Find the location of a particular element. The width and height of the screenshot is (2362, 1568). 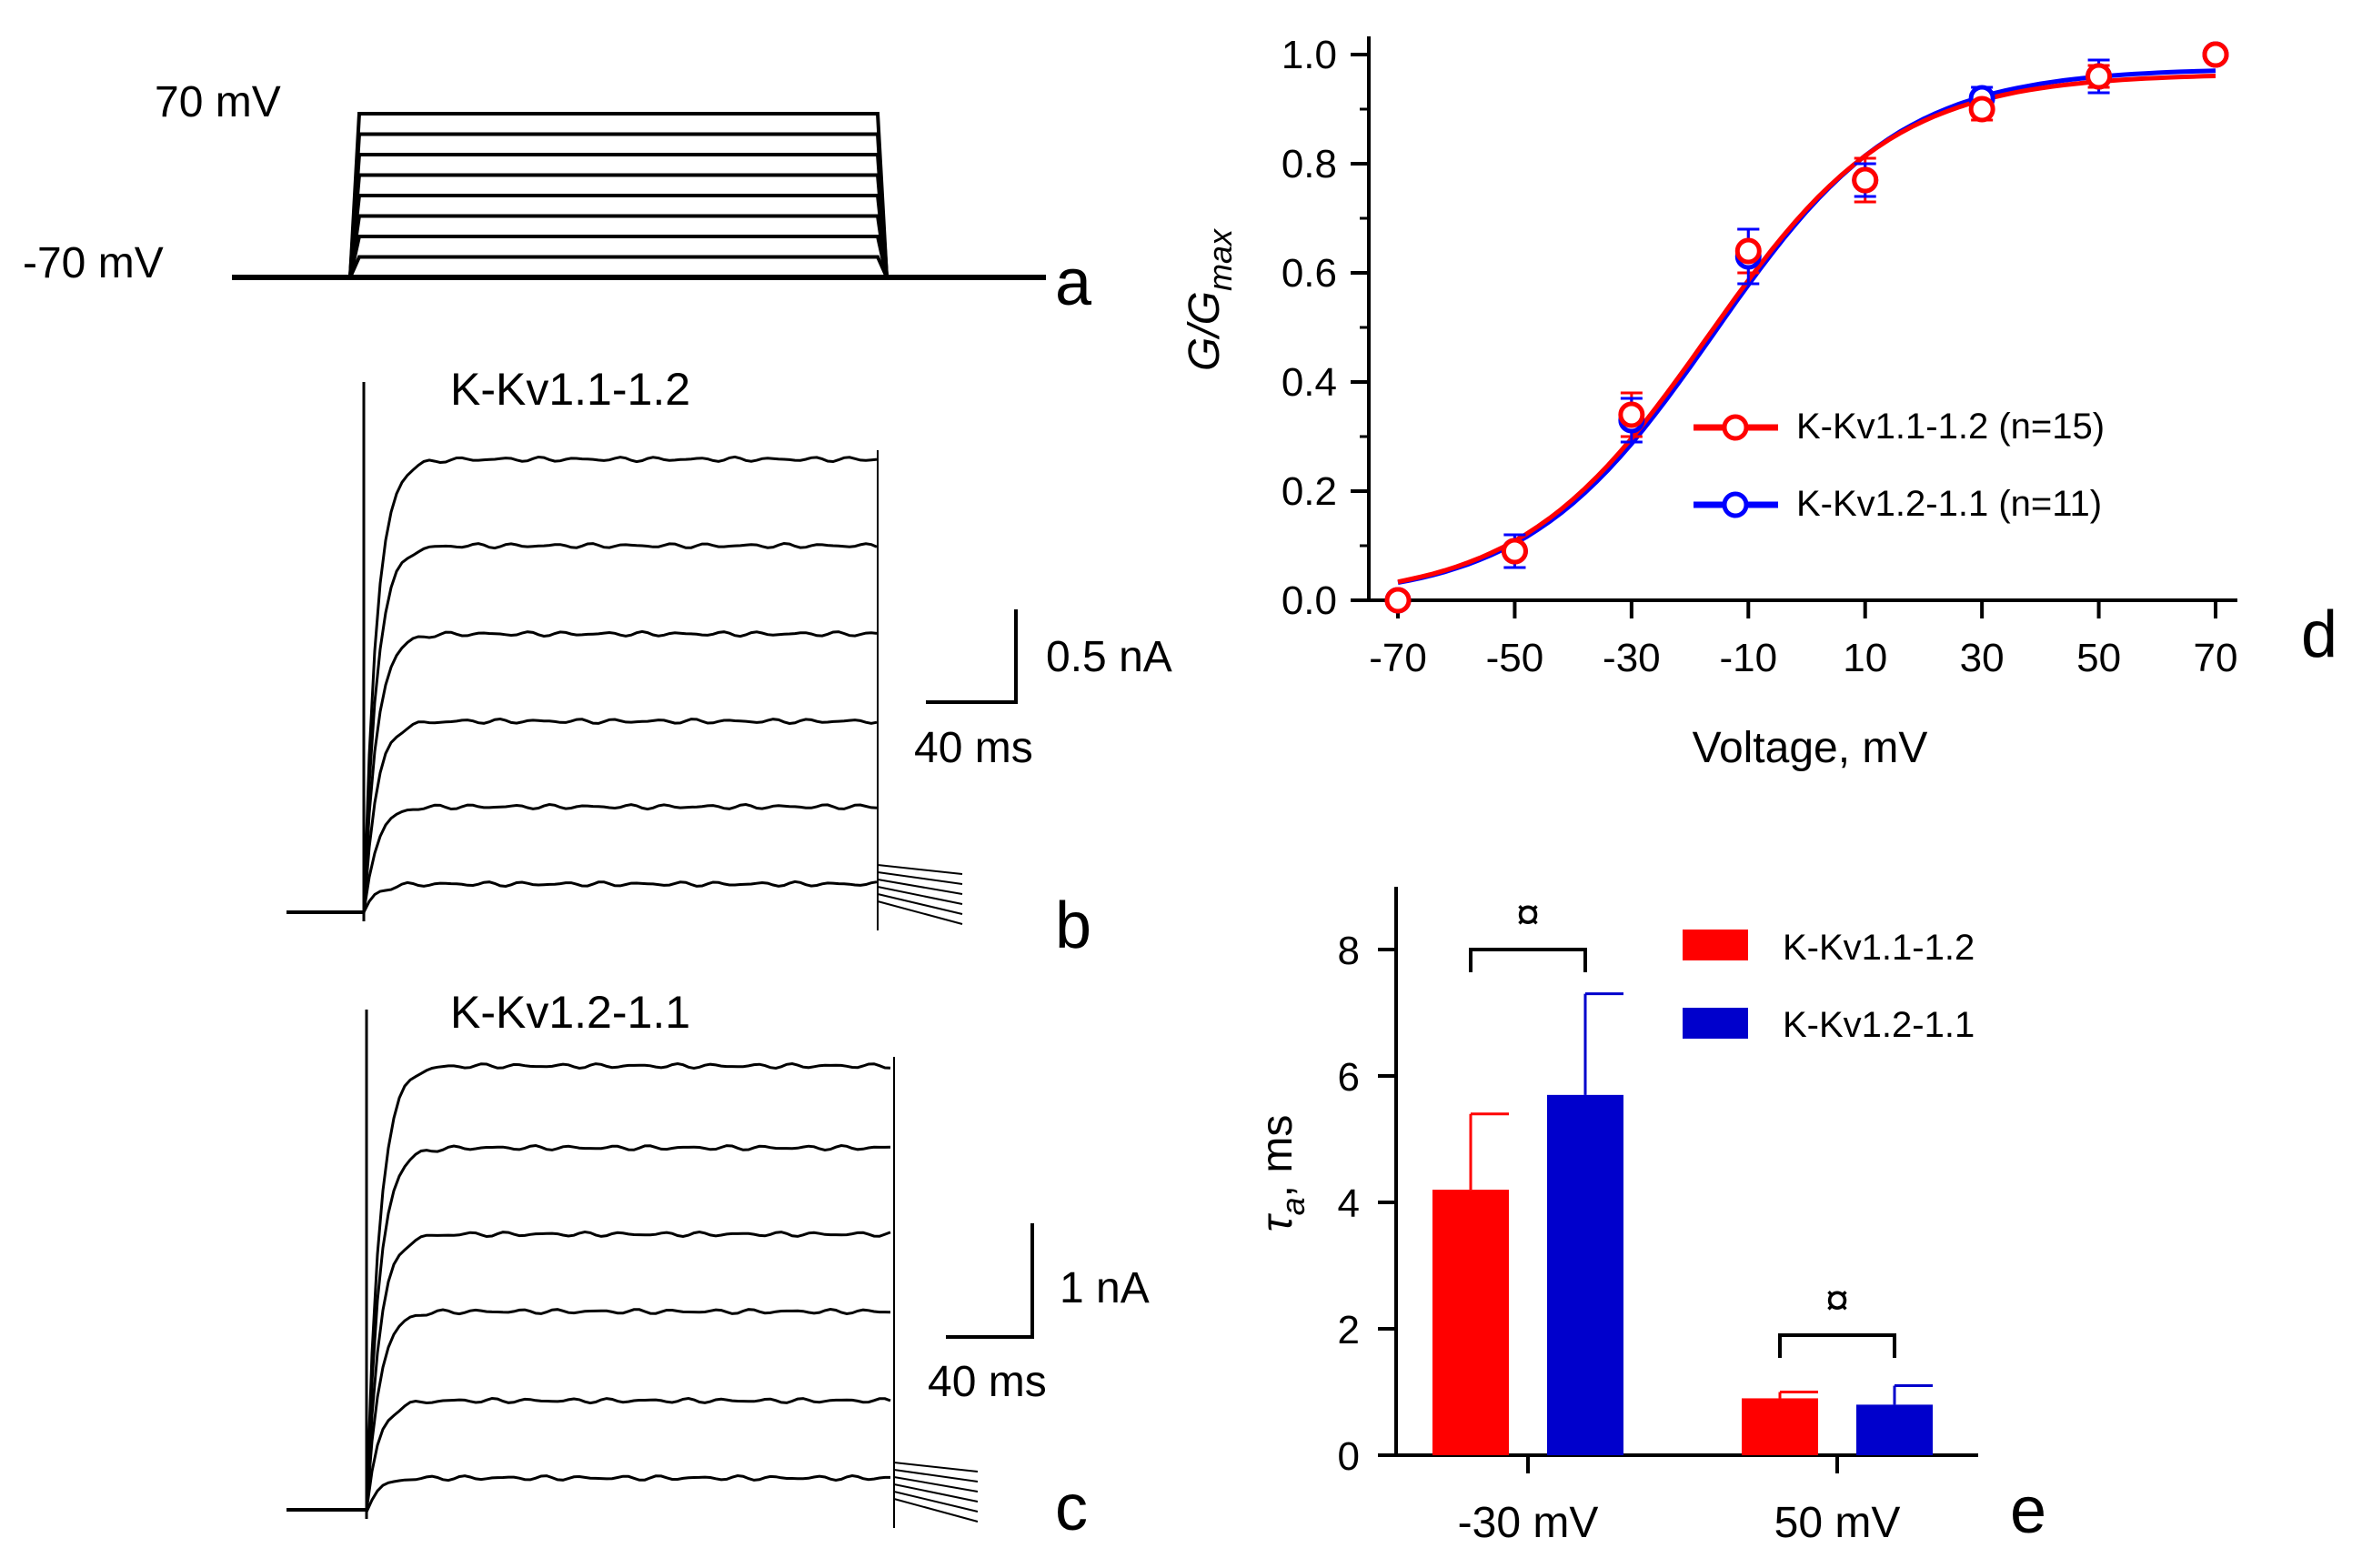

panel-letter-b: b is located at coordinates (1073, 926).